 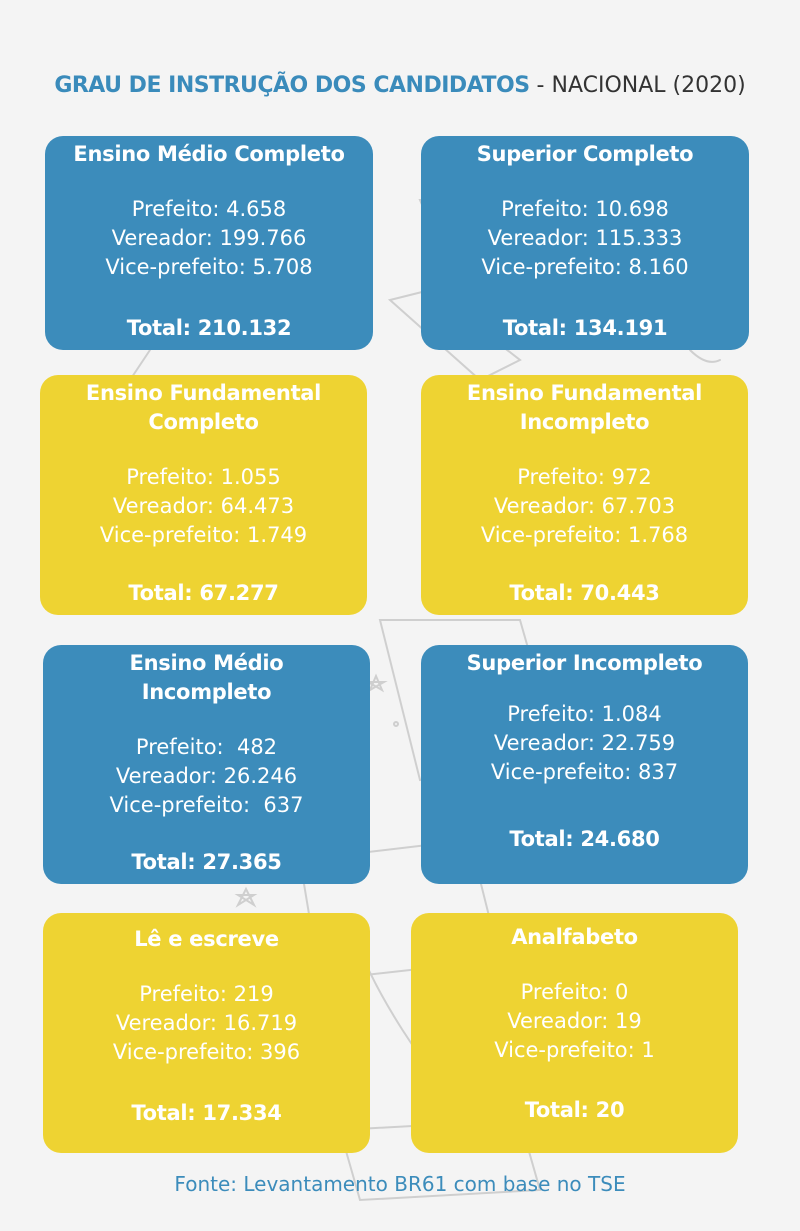 I want to click on stat-vice-prefeito: Vice-prefeito: 1.768, so click(x=584, y=535).